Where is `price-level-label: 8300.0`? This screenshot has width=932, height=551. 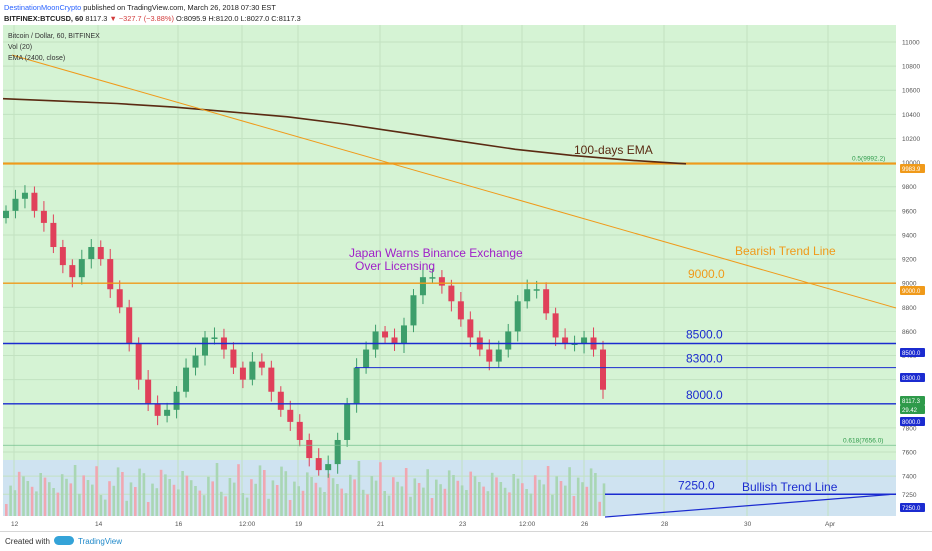
price-level-label: 8300.0 is located at coordinates (704, 359).